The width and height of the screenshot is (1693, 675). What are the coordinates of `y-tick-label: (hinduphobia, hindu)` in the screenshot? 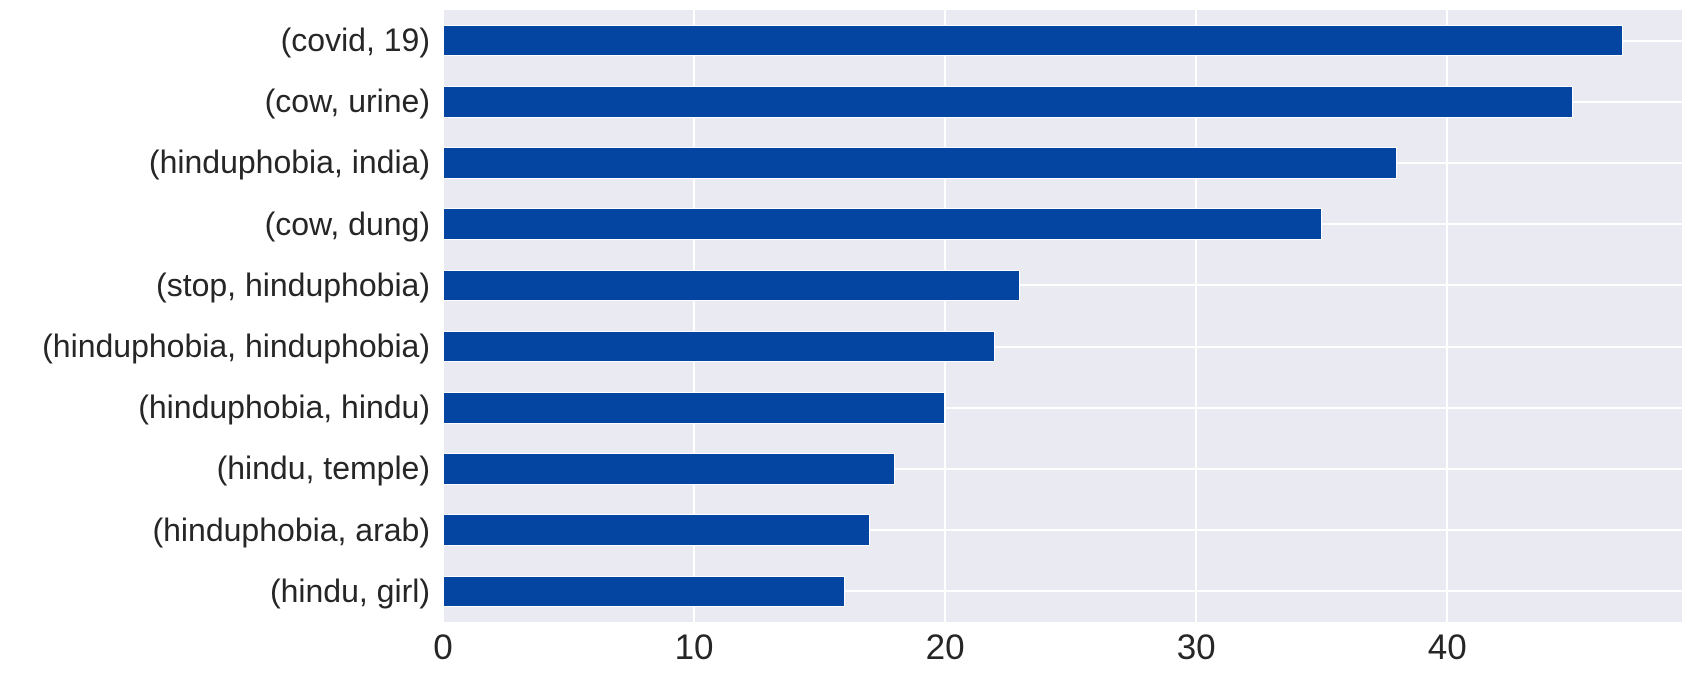 It's located at (284, 407).